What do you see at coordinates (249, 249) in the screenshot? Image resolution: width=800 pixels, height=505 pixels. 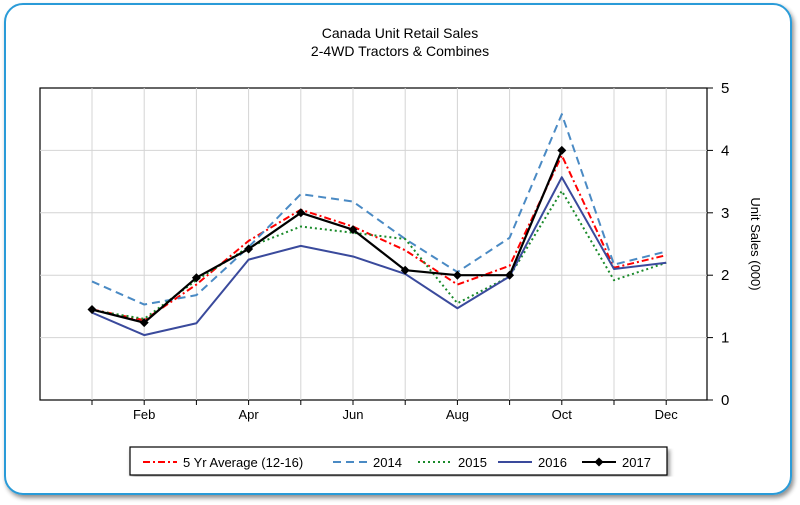 I see `data-point-apr` at bounding box center [249, 249].